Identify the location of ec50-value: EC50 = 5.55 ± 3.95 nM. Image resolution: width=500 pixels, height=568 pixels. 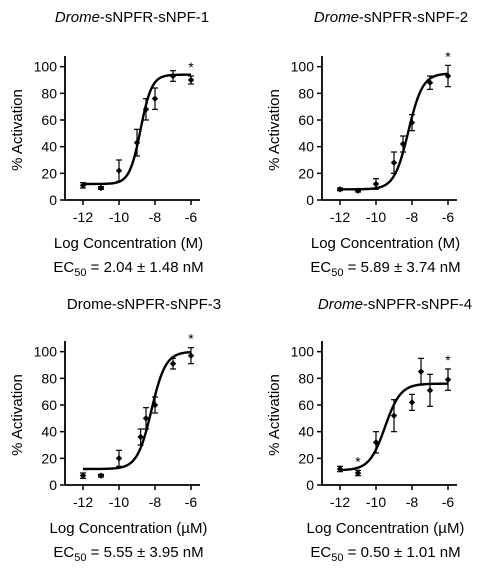
(128, 554).